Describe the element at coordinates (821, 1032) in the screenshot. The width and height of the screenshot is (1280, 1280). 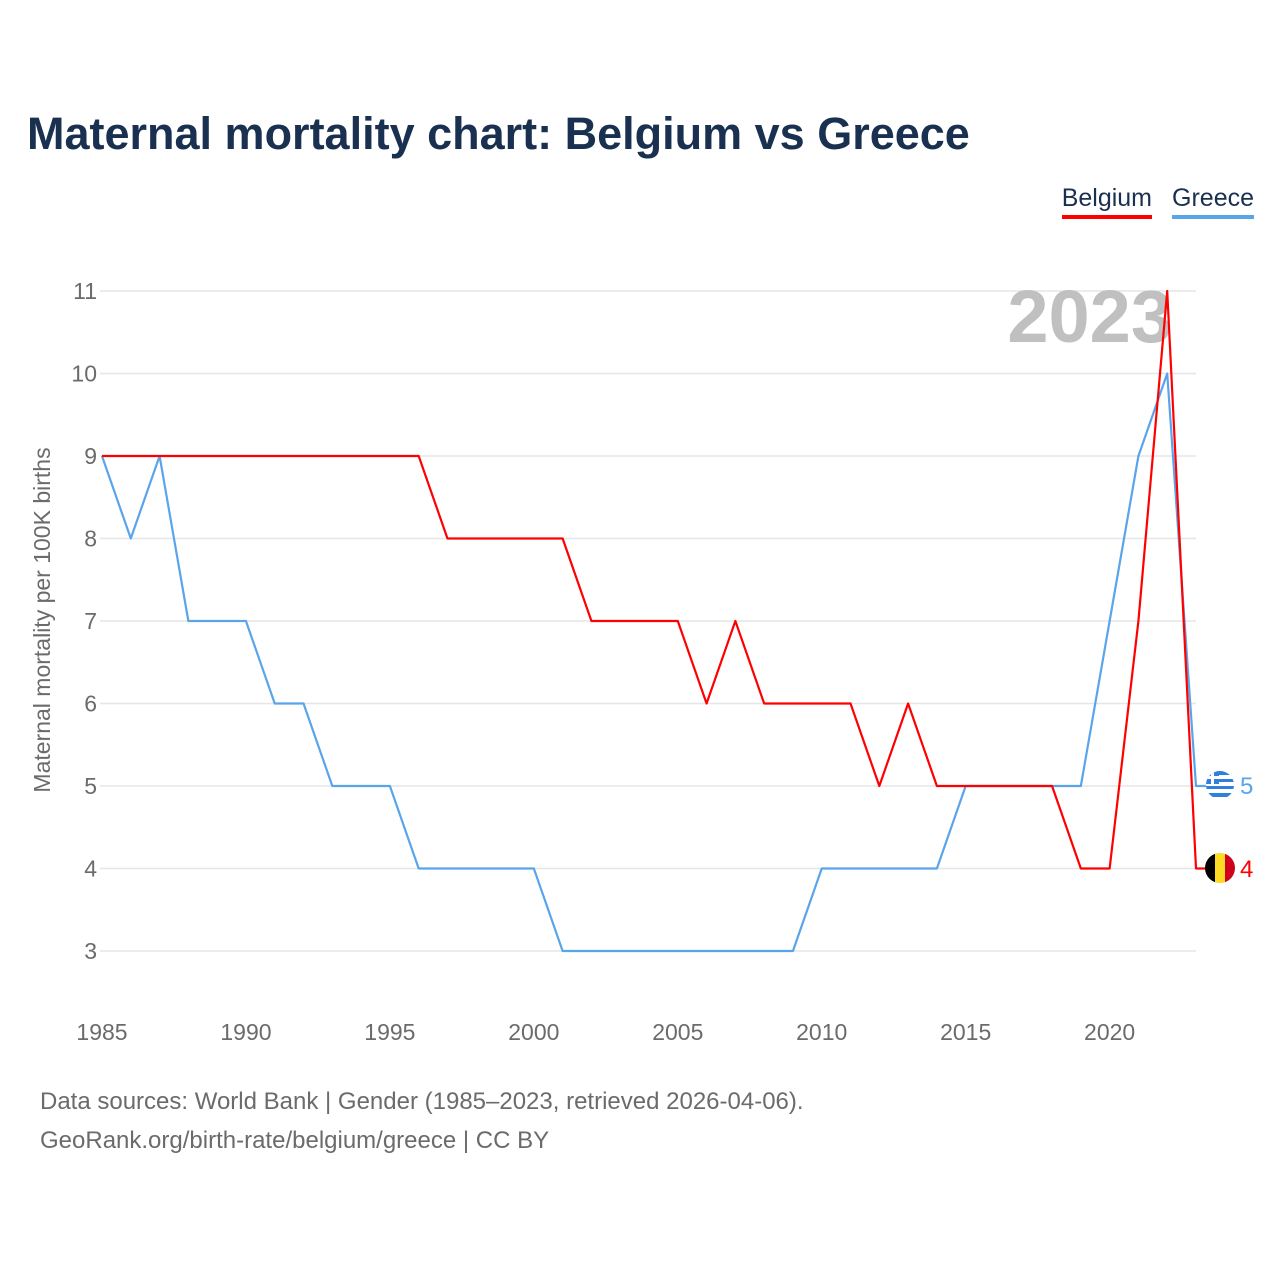
I see `x-tick-label: 2010` at that location.